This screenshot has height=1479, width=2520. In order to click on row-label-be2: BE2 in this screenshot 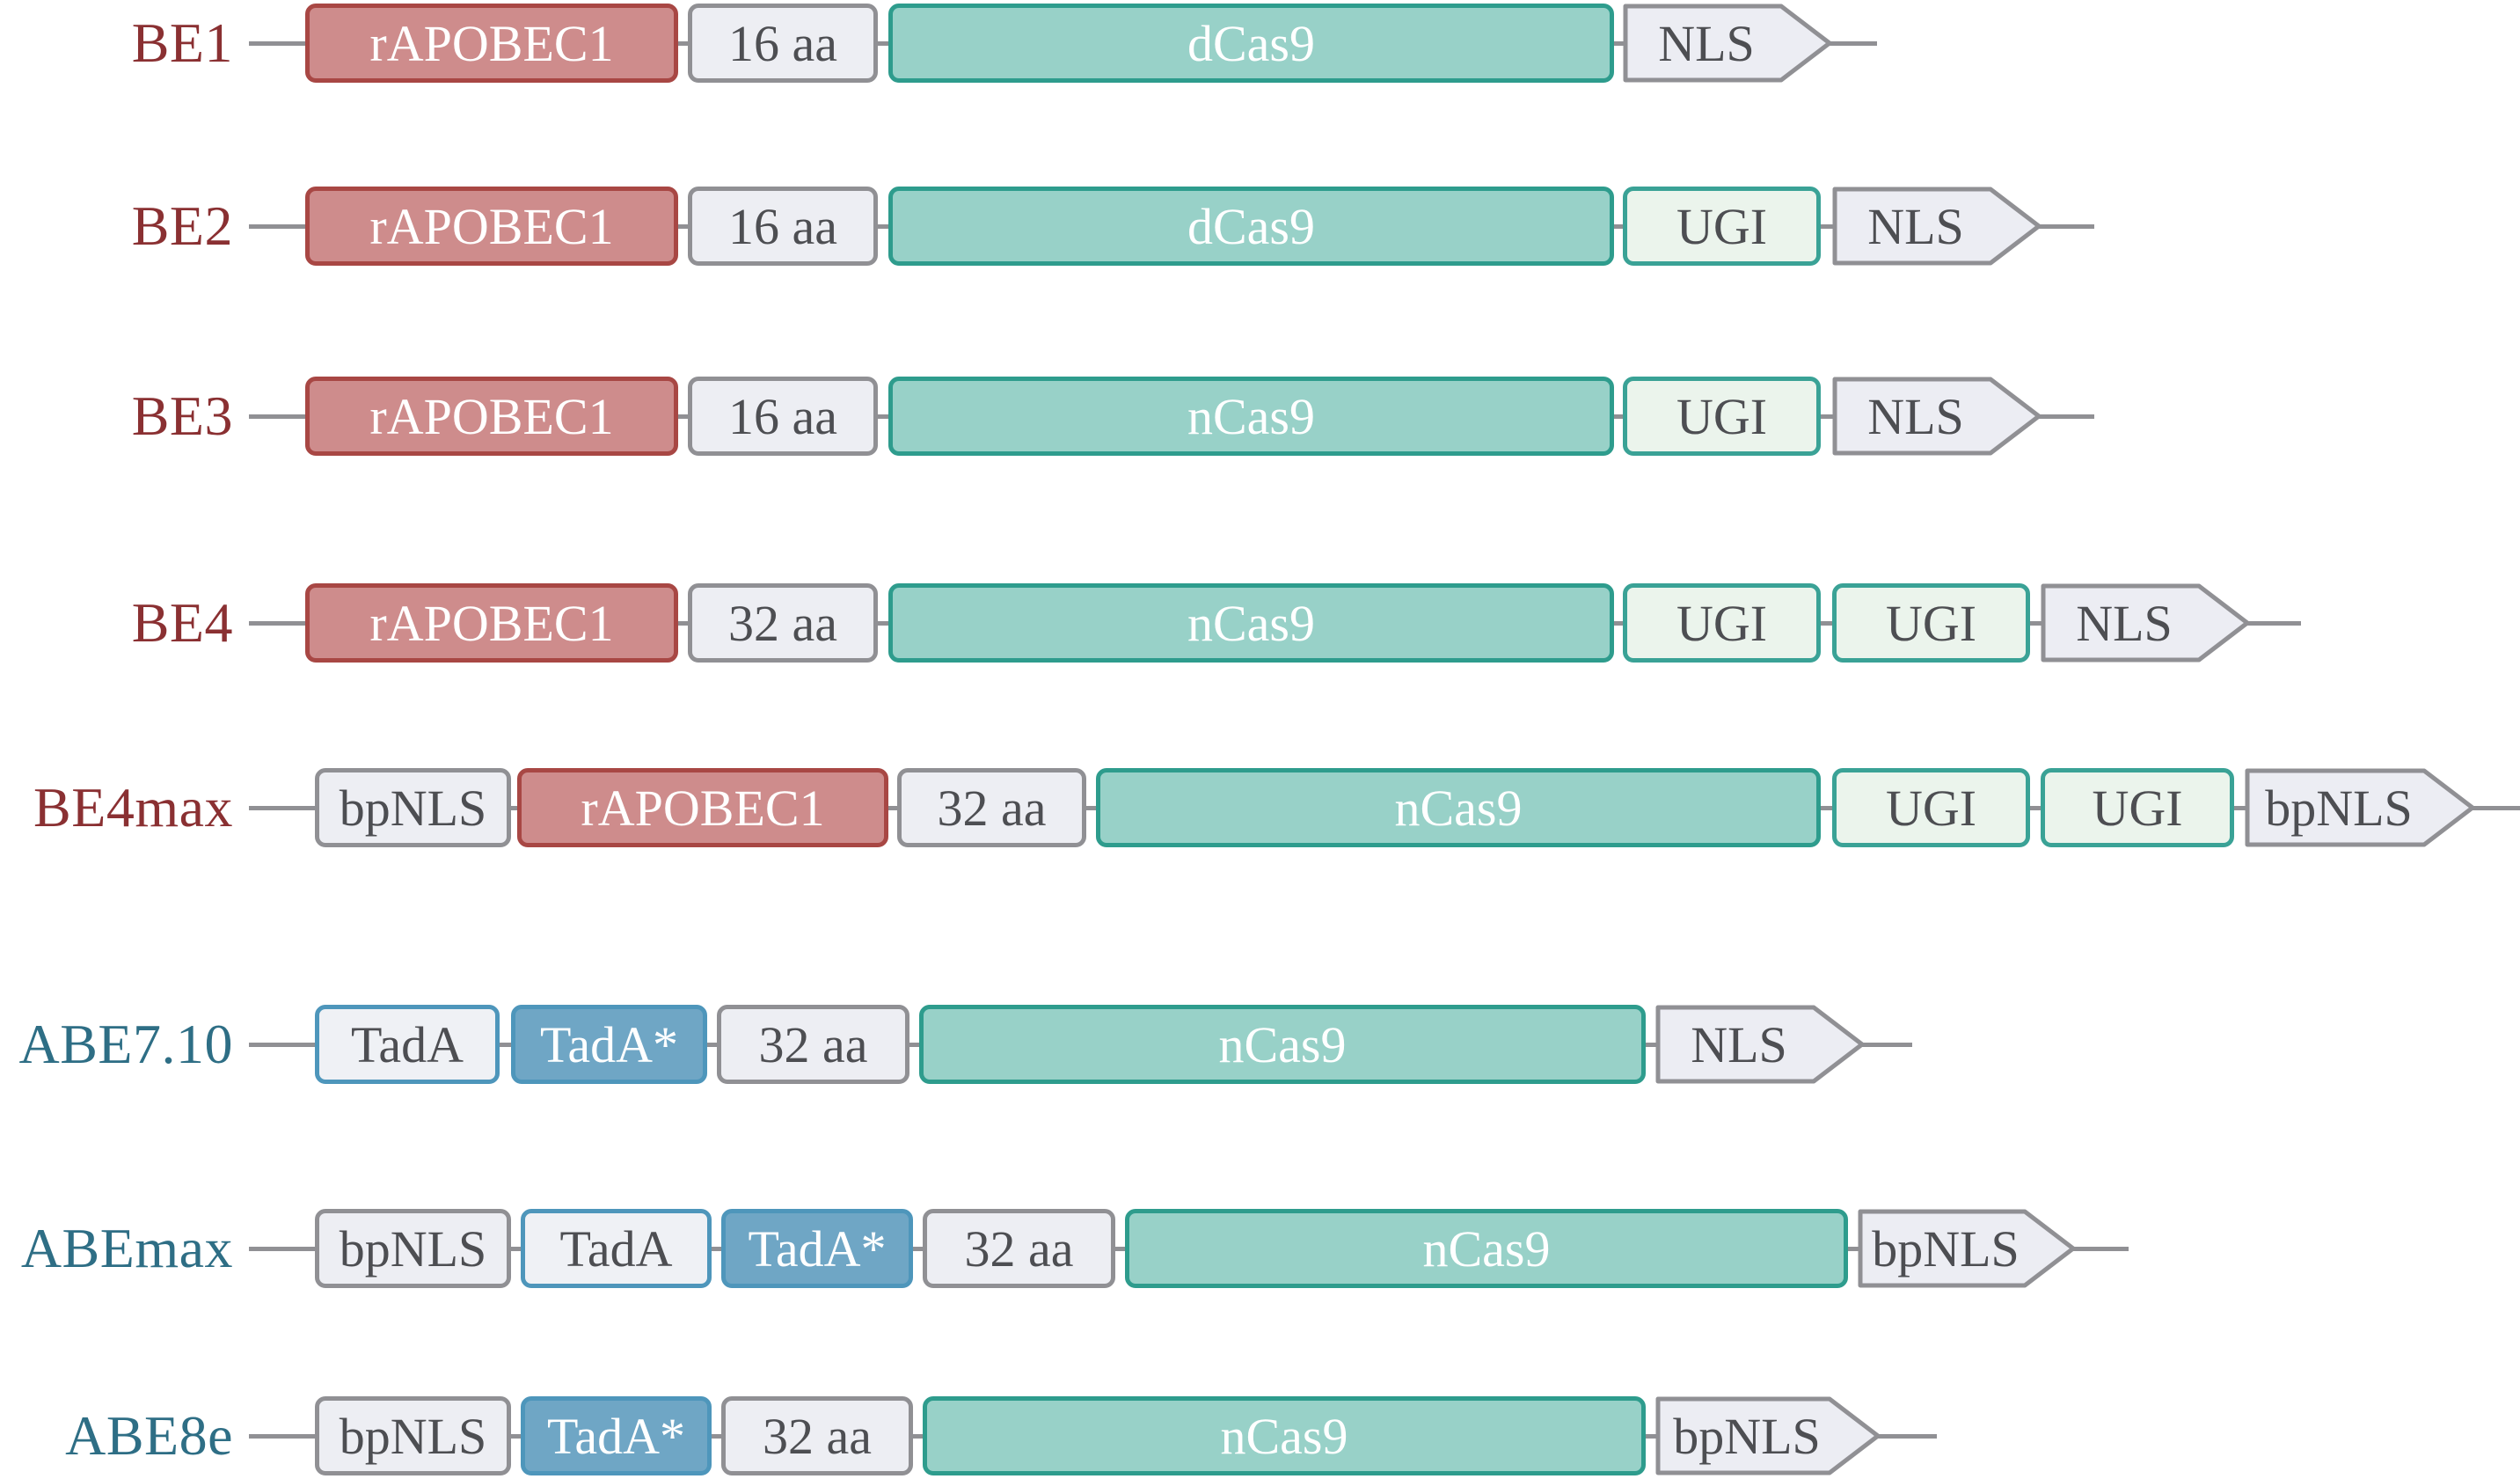, I will do `click(182, 225)`.